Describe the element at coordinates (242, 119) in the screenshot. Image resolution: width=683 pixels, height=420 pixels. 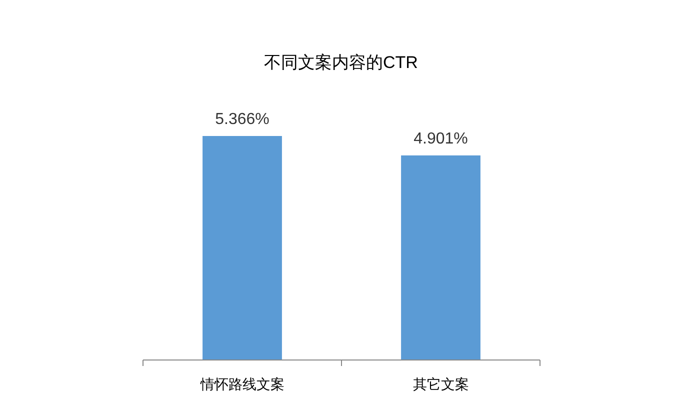
I see `data-label: 5.366%` at that location.